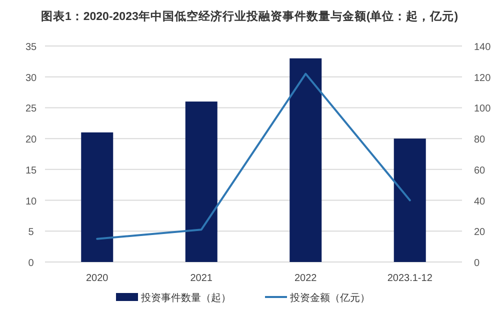 The height and width of the screenshot is (336, 499). Describe the element at coordinates (483, 109) in the screenshot. I see `y2-tick-label: 100` at that location.